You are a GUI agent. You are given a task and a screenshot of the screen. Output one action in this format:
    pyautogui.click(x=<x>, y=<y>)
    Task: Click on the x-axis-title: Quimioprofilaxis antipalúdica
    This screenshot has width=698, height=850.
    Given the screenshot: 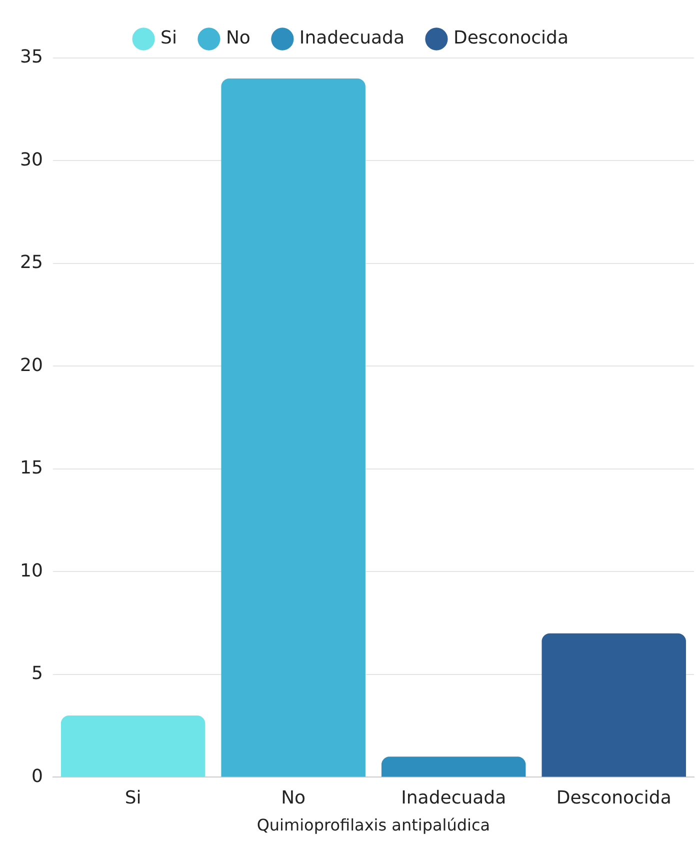 What is the action you would take?
    pyautogui.click(x=373, y=825)
    